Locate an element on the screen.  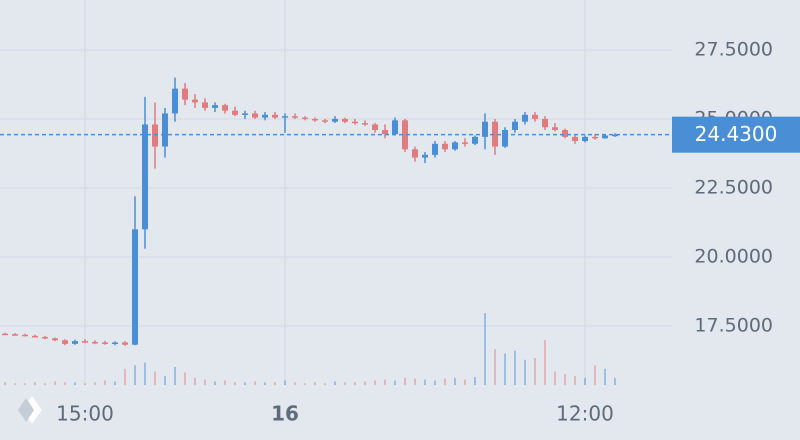
last-price-label: 24.4300 is located at coordinates (736, 134).